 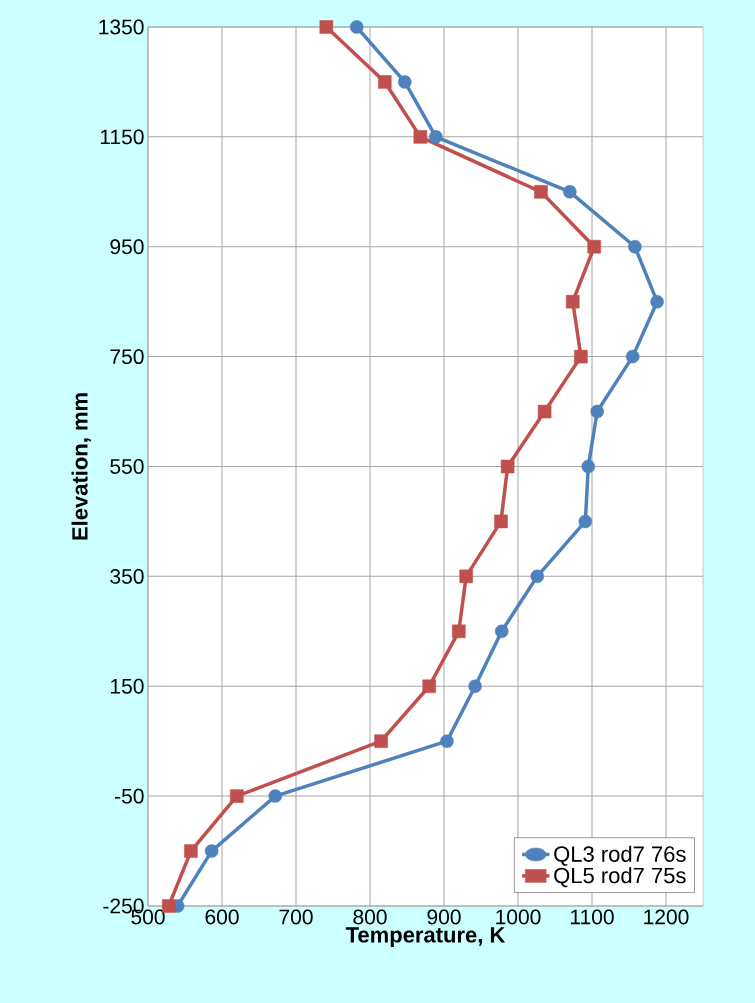 I want to click on y-tick-label: 1150, so click(x=122, y=137).